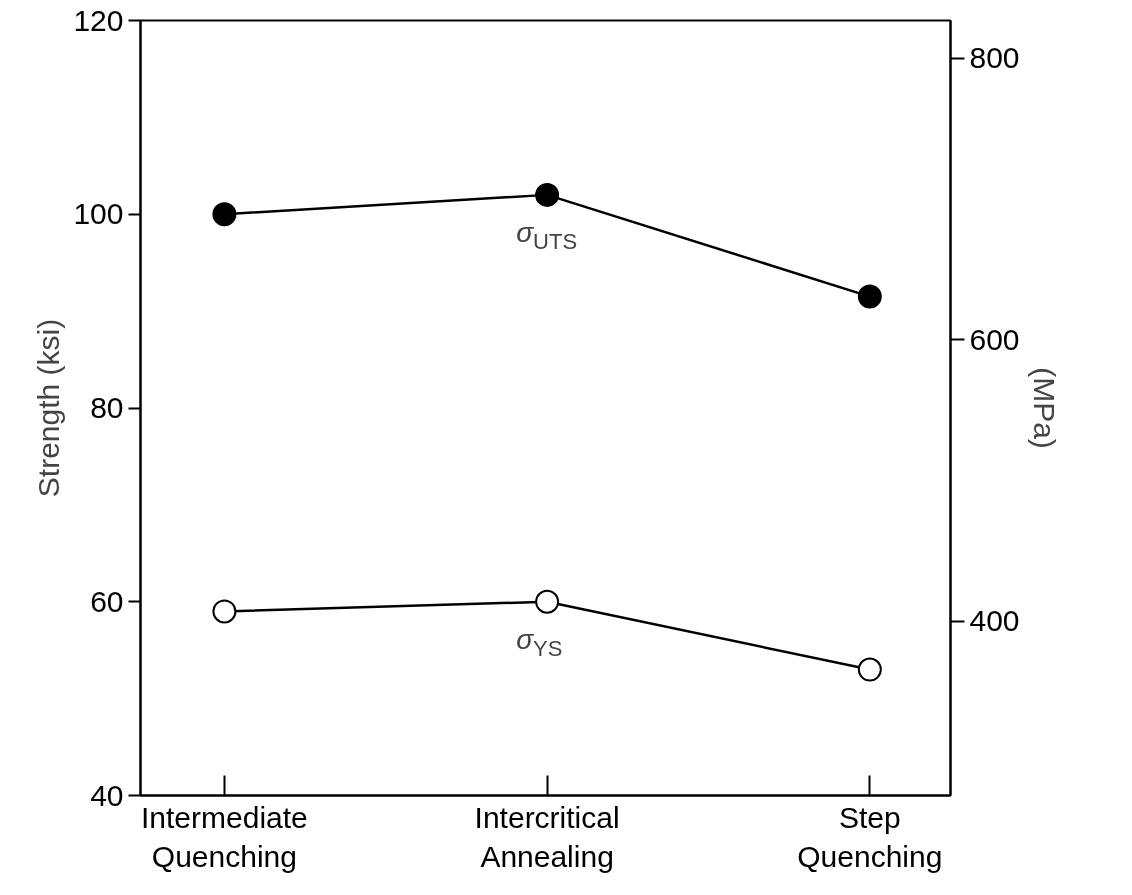  I want to click on x-tick-label: Step Quenching, so click(870, 837).